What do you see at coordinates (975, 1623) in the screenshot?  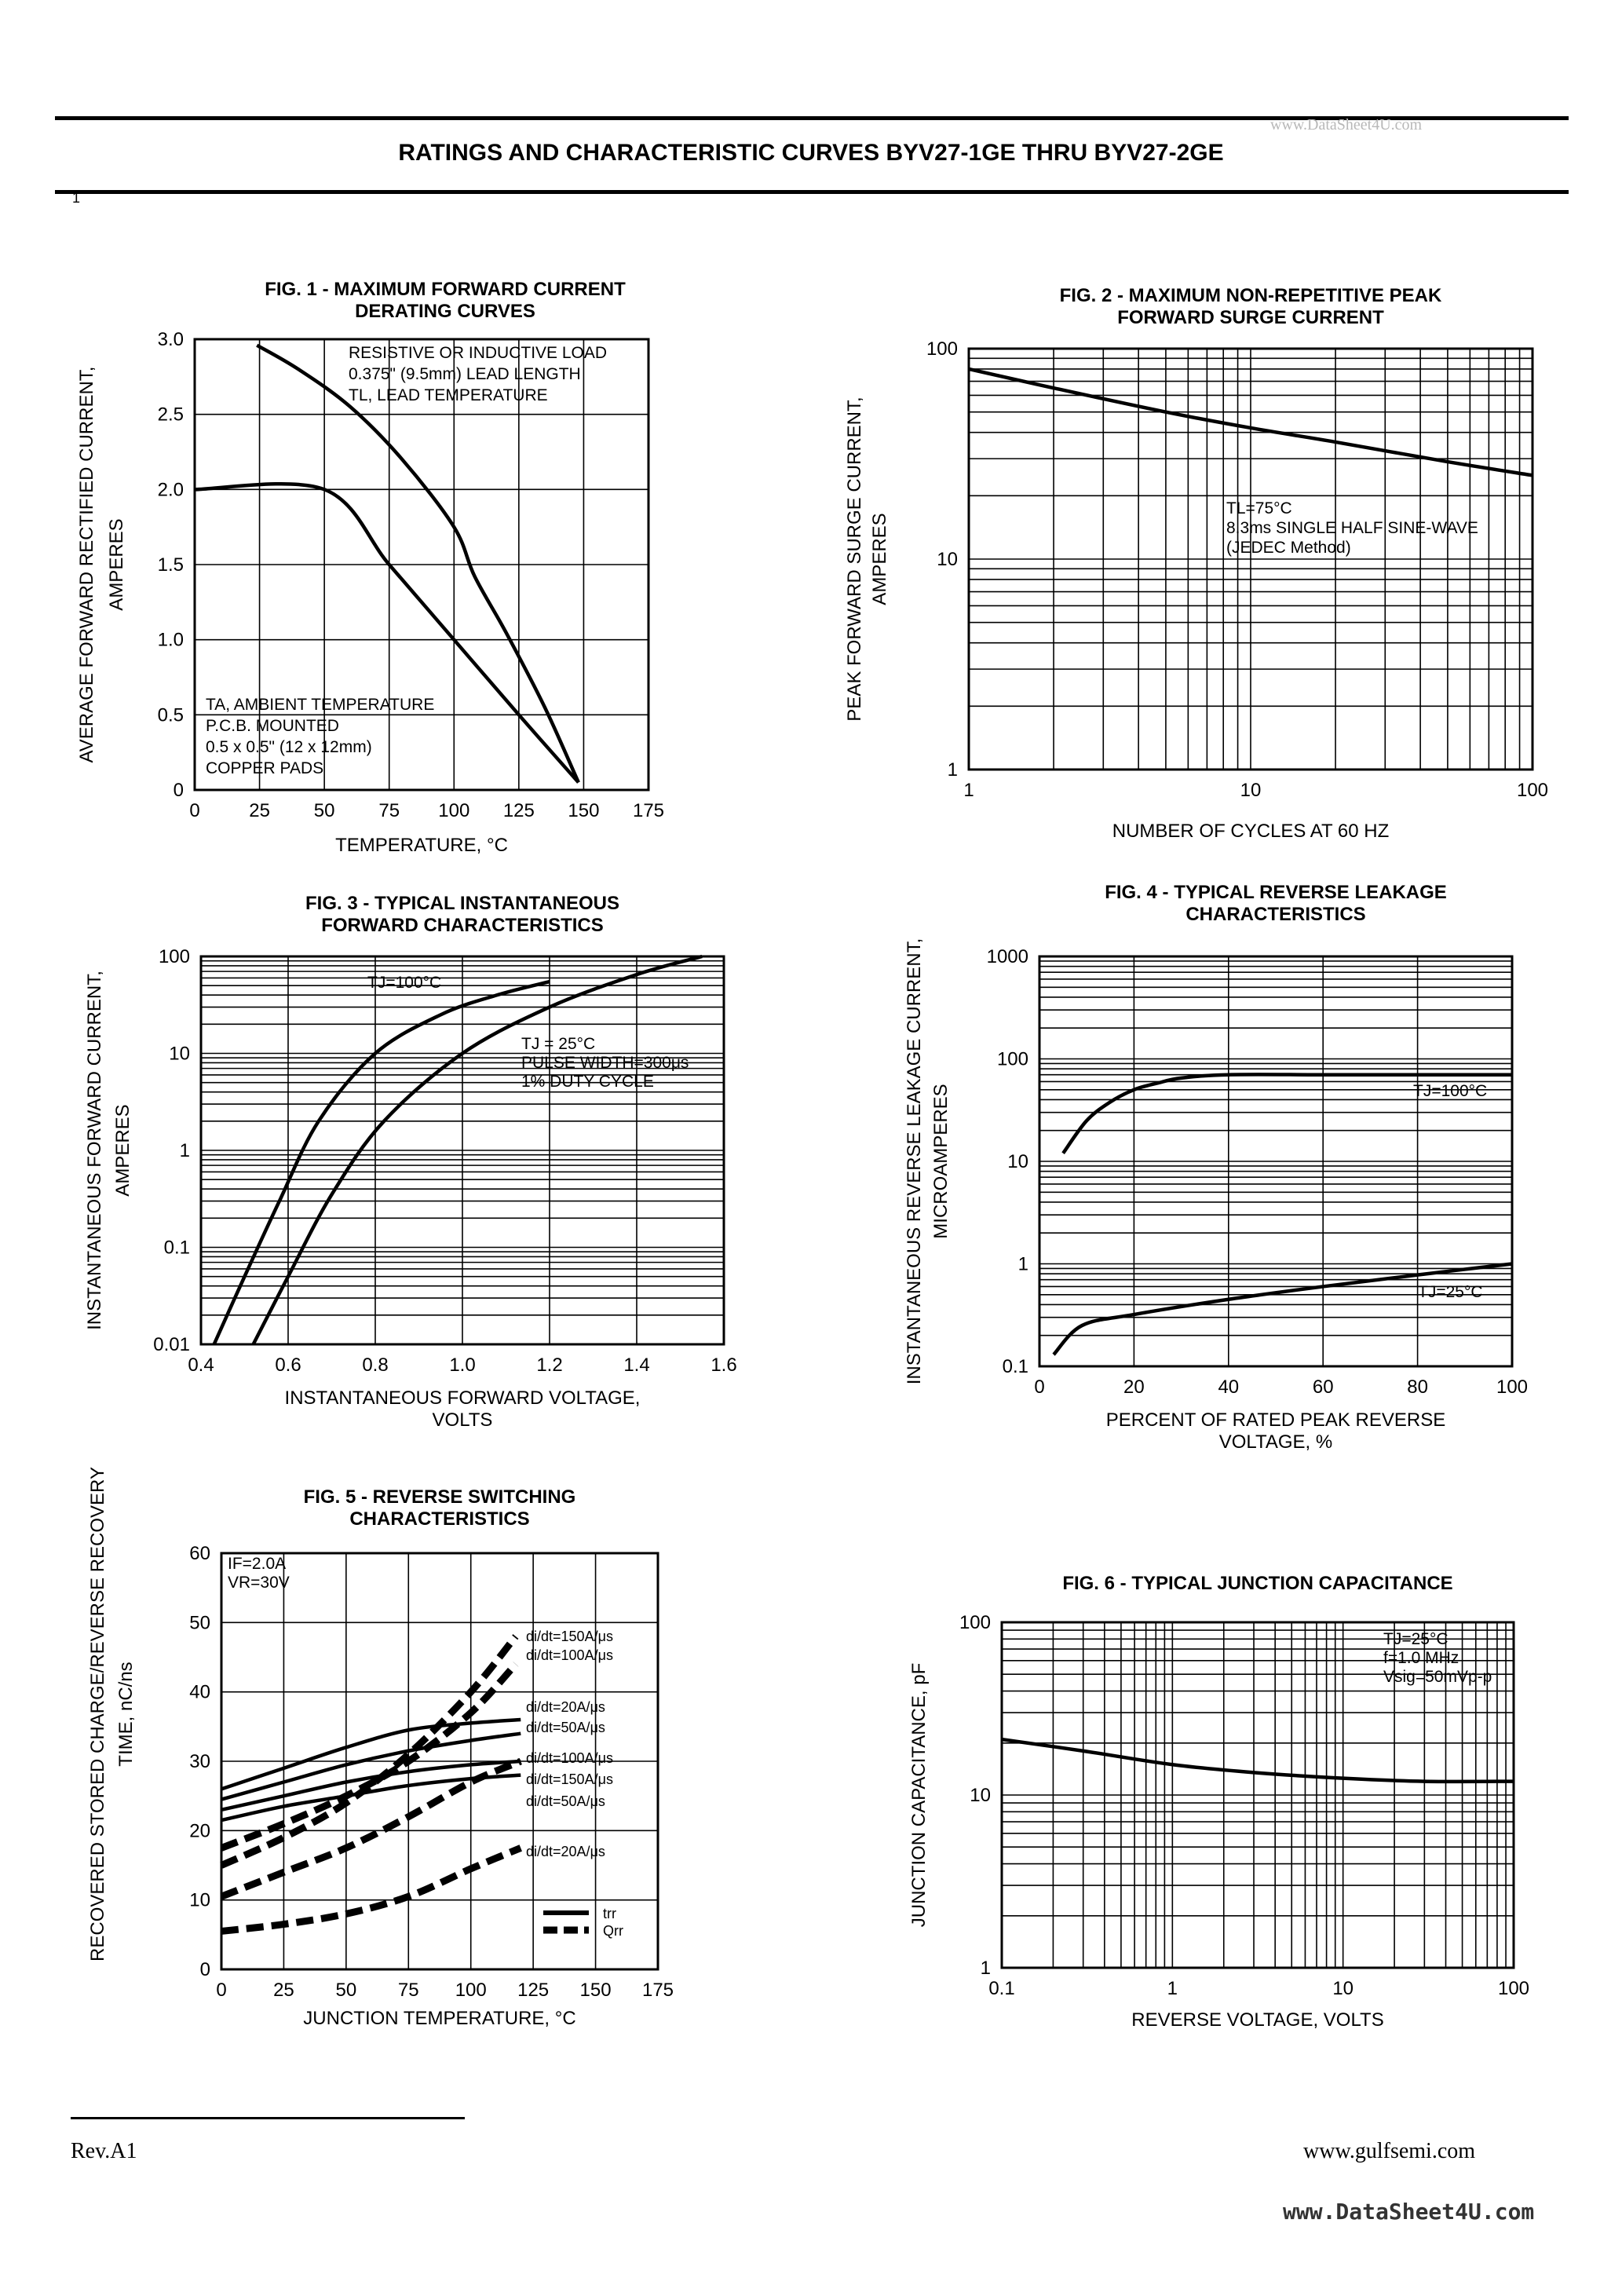 I see `fig6-y-tick-label: 100` at bounding box center [975, 1623].